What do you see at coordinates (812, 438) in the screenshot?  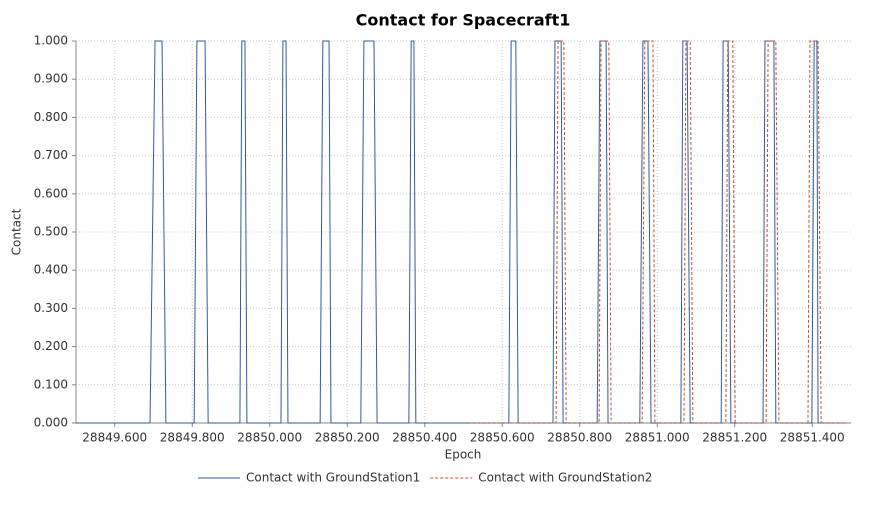 I see `x-tick-label: 28851.400` at bounding box center [812, 438].